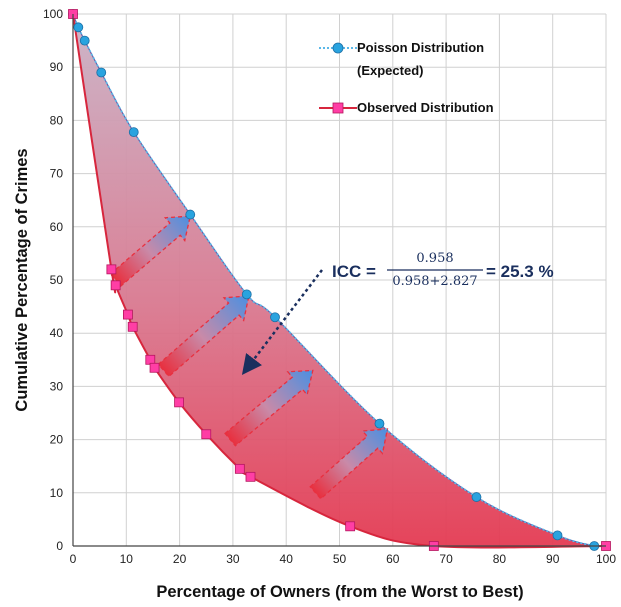 The height and width of the screenshot is (607, 621). I want to click on y-tick-label-30: 30, so click(57, 386).